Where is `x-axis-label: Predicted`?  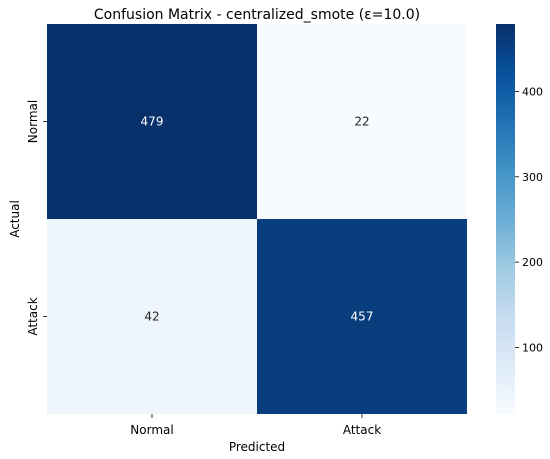 x-axis-label: Predicted is located at coordinates (257, 447).